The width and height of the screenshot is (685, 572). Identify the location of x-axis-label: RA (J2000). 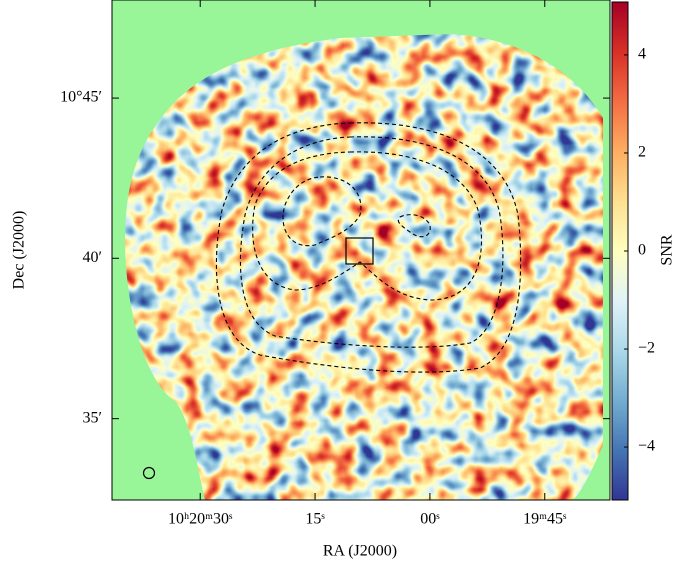
(360, 551).